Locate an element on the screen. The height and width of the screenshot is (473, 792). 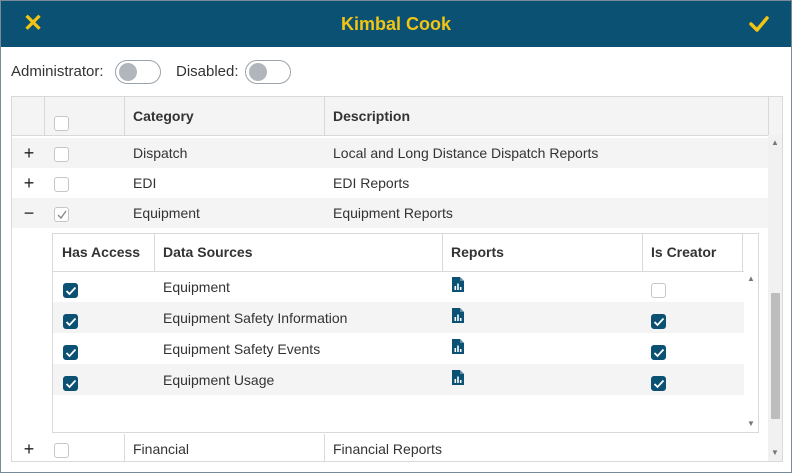
category-cell: Financial is located at coordinates (161, 449).